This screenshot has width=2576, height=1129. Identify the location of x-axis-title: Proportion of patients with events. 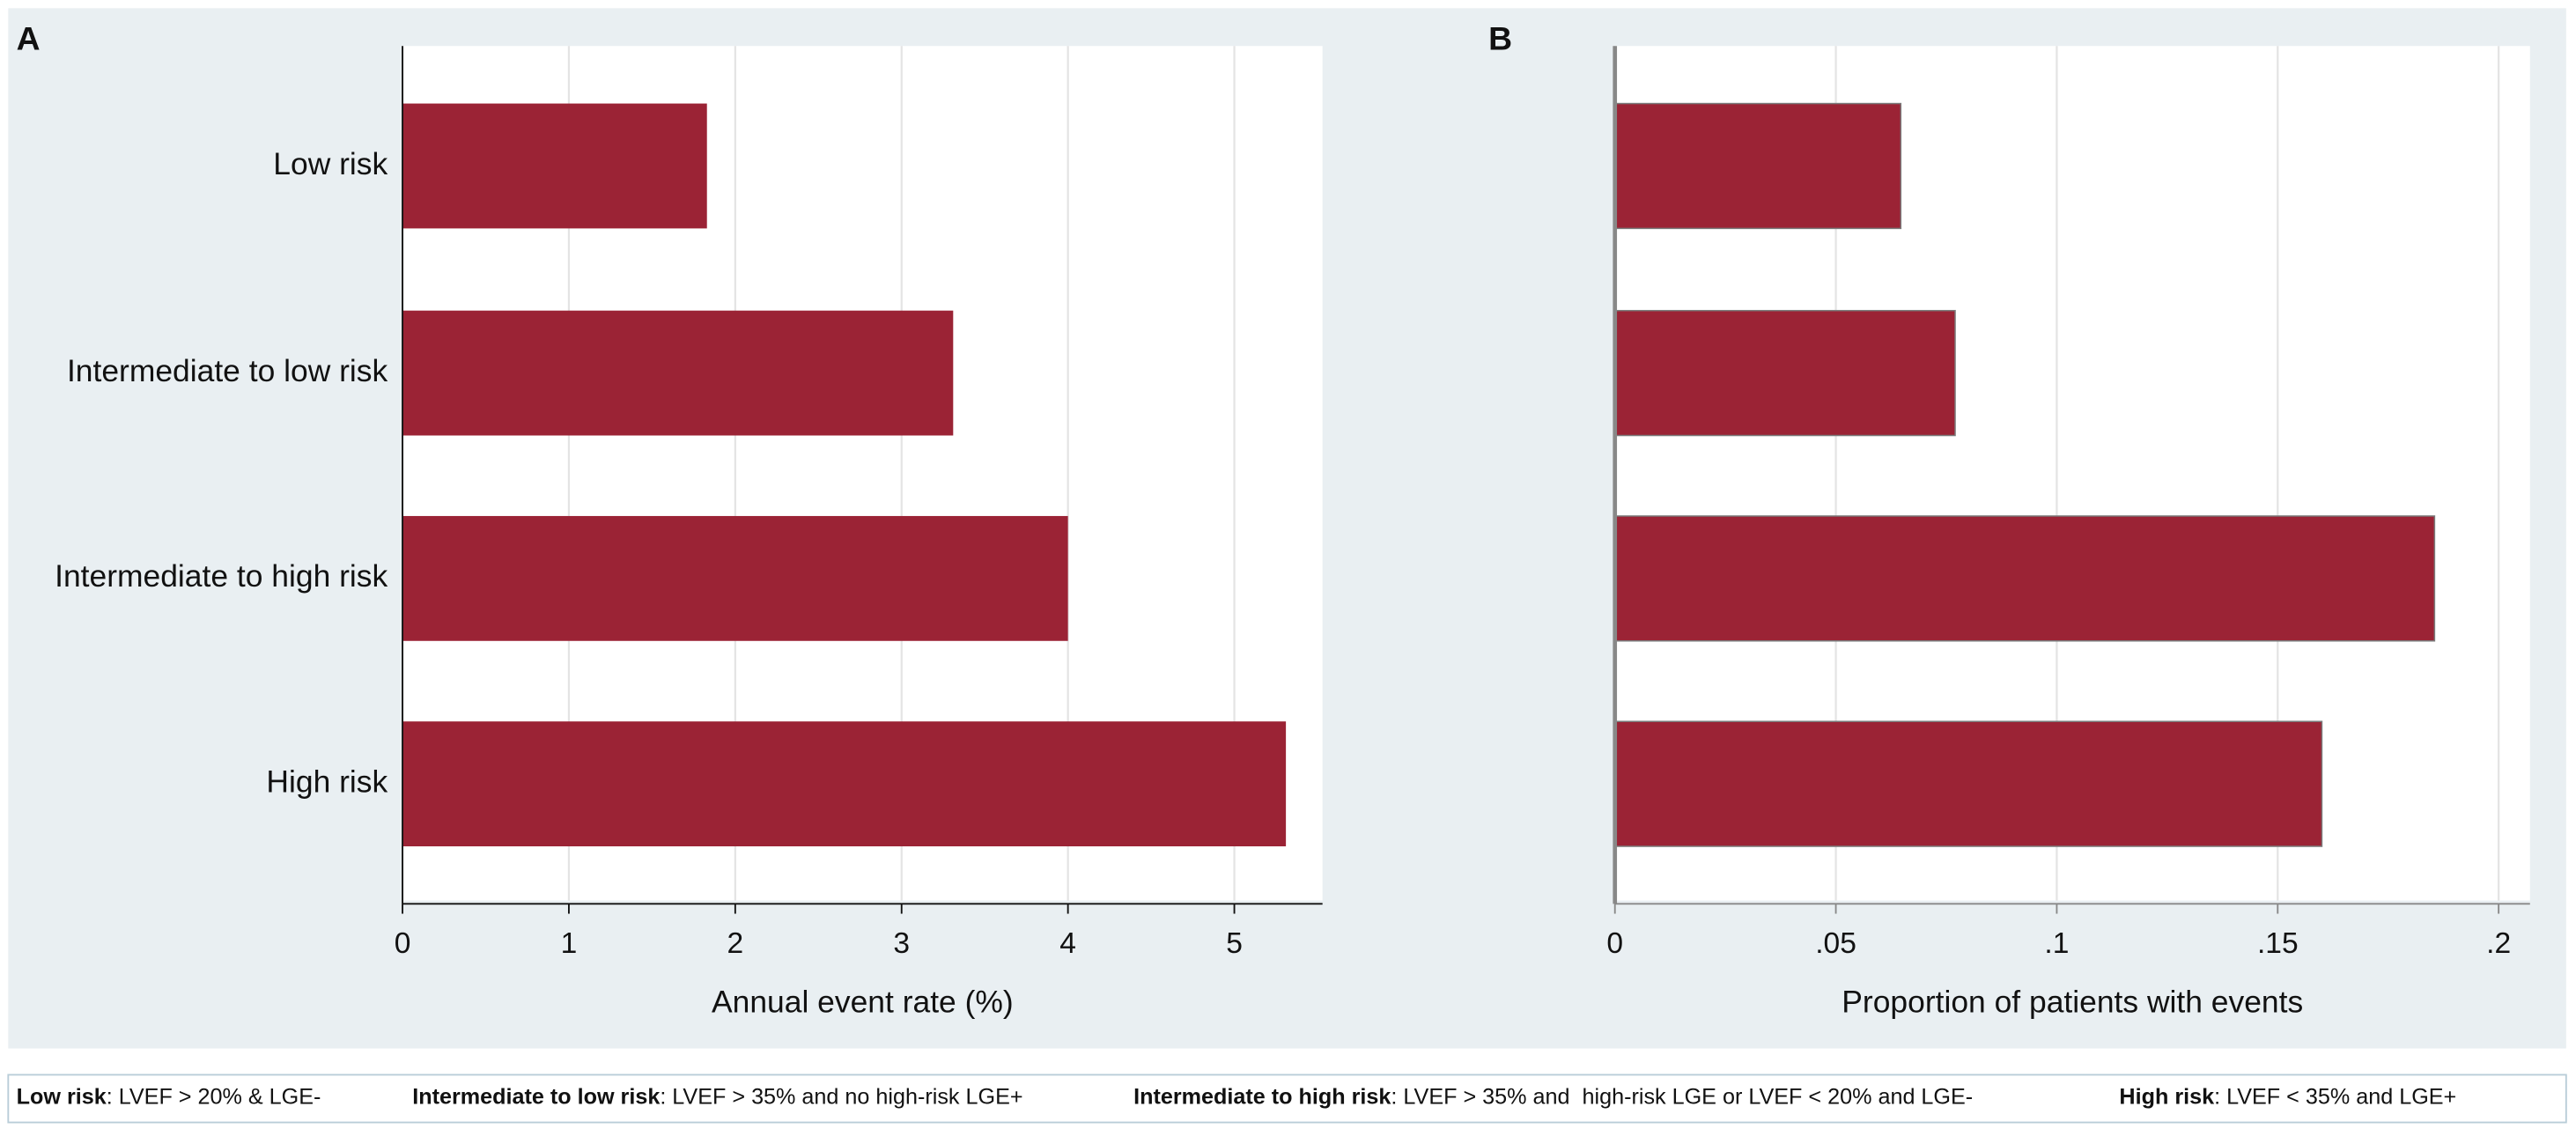
(2072, 1002).